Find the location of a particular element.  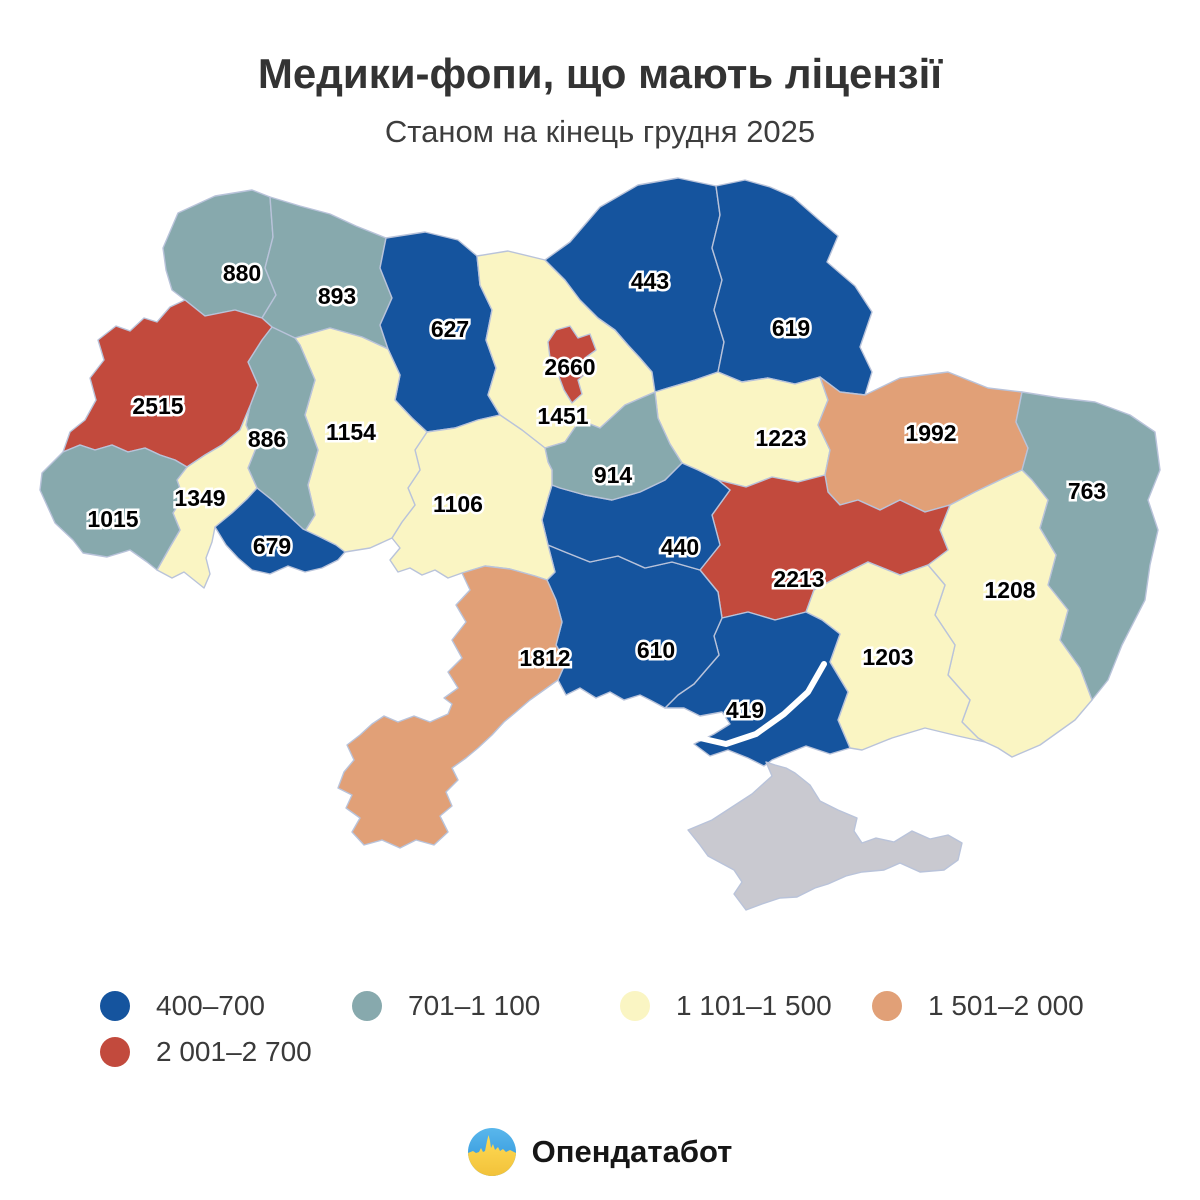

region-value-label-kherson: 419 is located at coordinates (745, 710).